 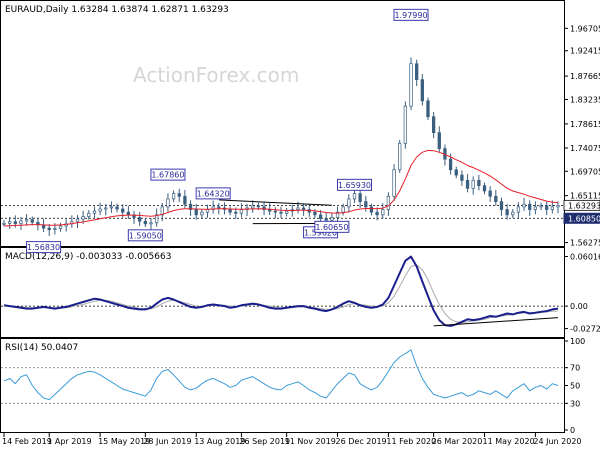 What do you see at coordinates (43, 247) in the screenshot?
I see `price-annotation-label: 1.56830` at bounding box center [43, 247].